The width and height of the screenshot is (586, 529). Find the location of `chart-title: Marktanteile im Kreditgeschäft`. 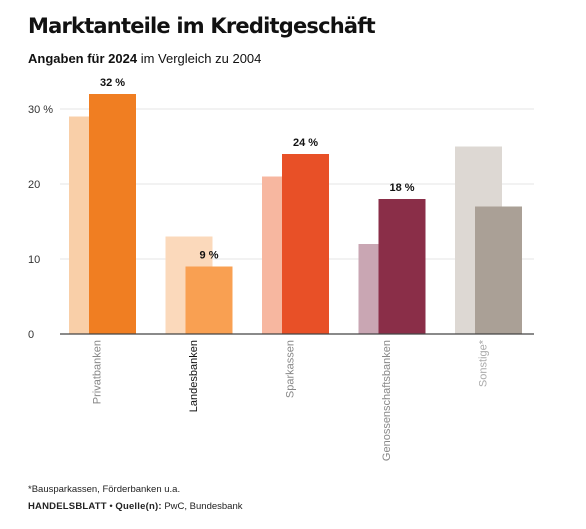

chart-title: Marktanteile im Kreditgeschäft is located at coordinates (202, 26).